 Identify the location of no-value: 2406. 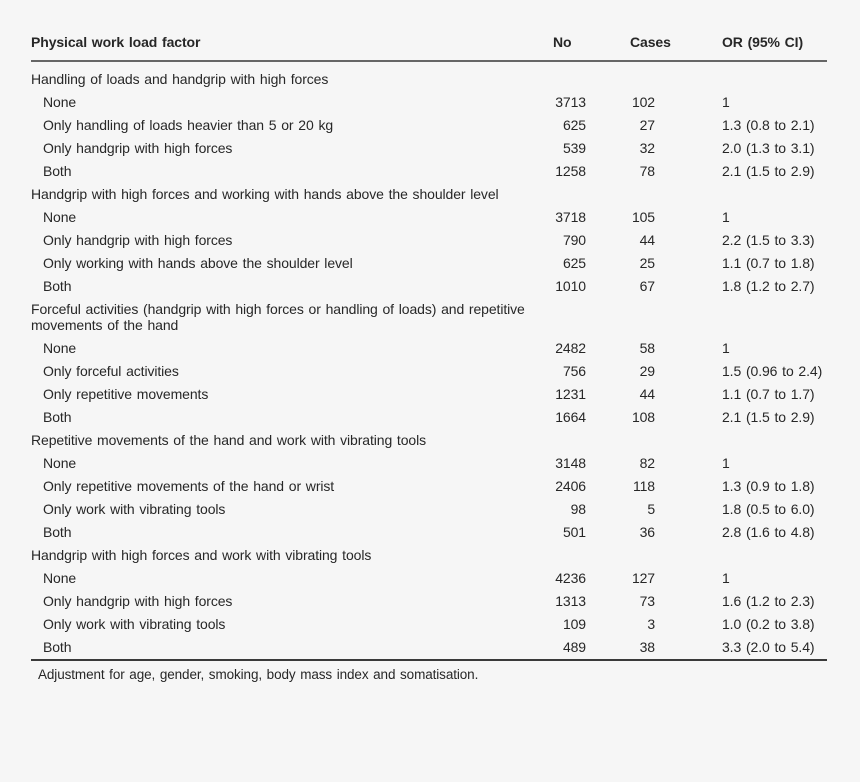
(570, 486).